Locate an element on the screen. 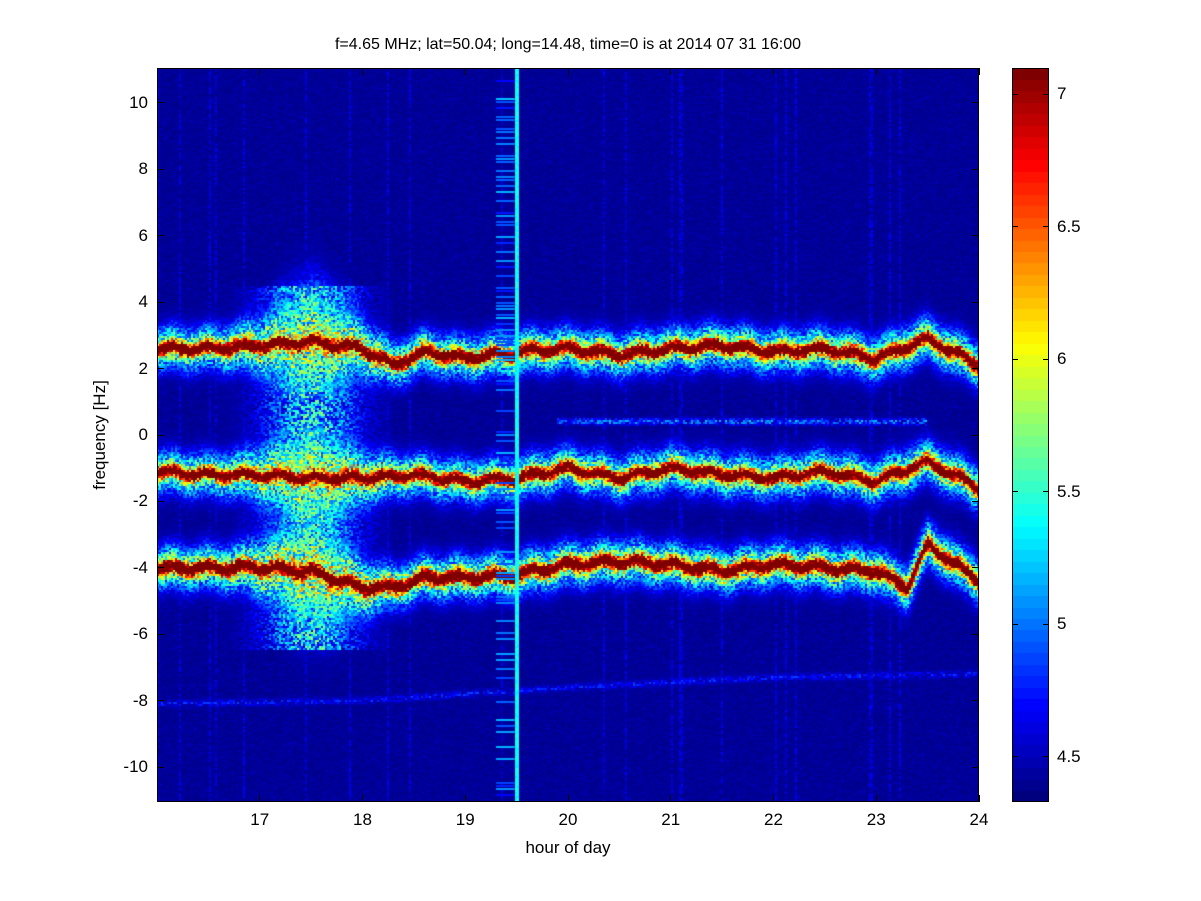  x-tick-label: 19 is located at coordinates (465, 819).